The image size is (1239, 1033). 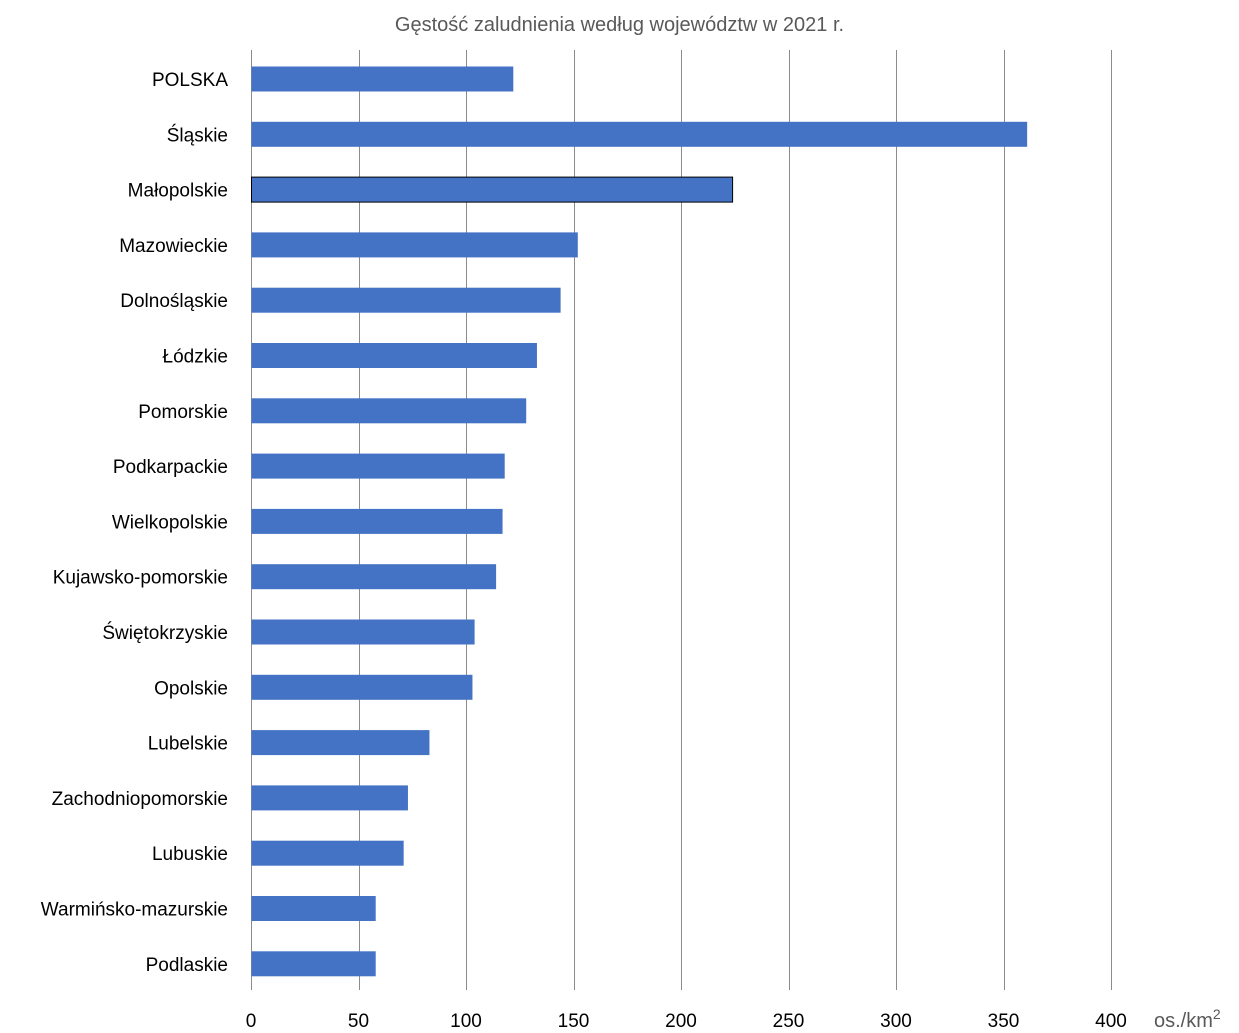 I want to click on category-label-8: Wielkopolskie, so click(x=170, y=522).